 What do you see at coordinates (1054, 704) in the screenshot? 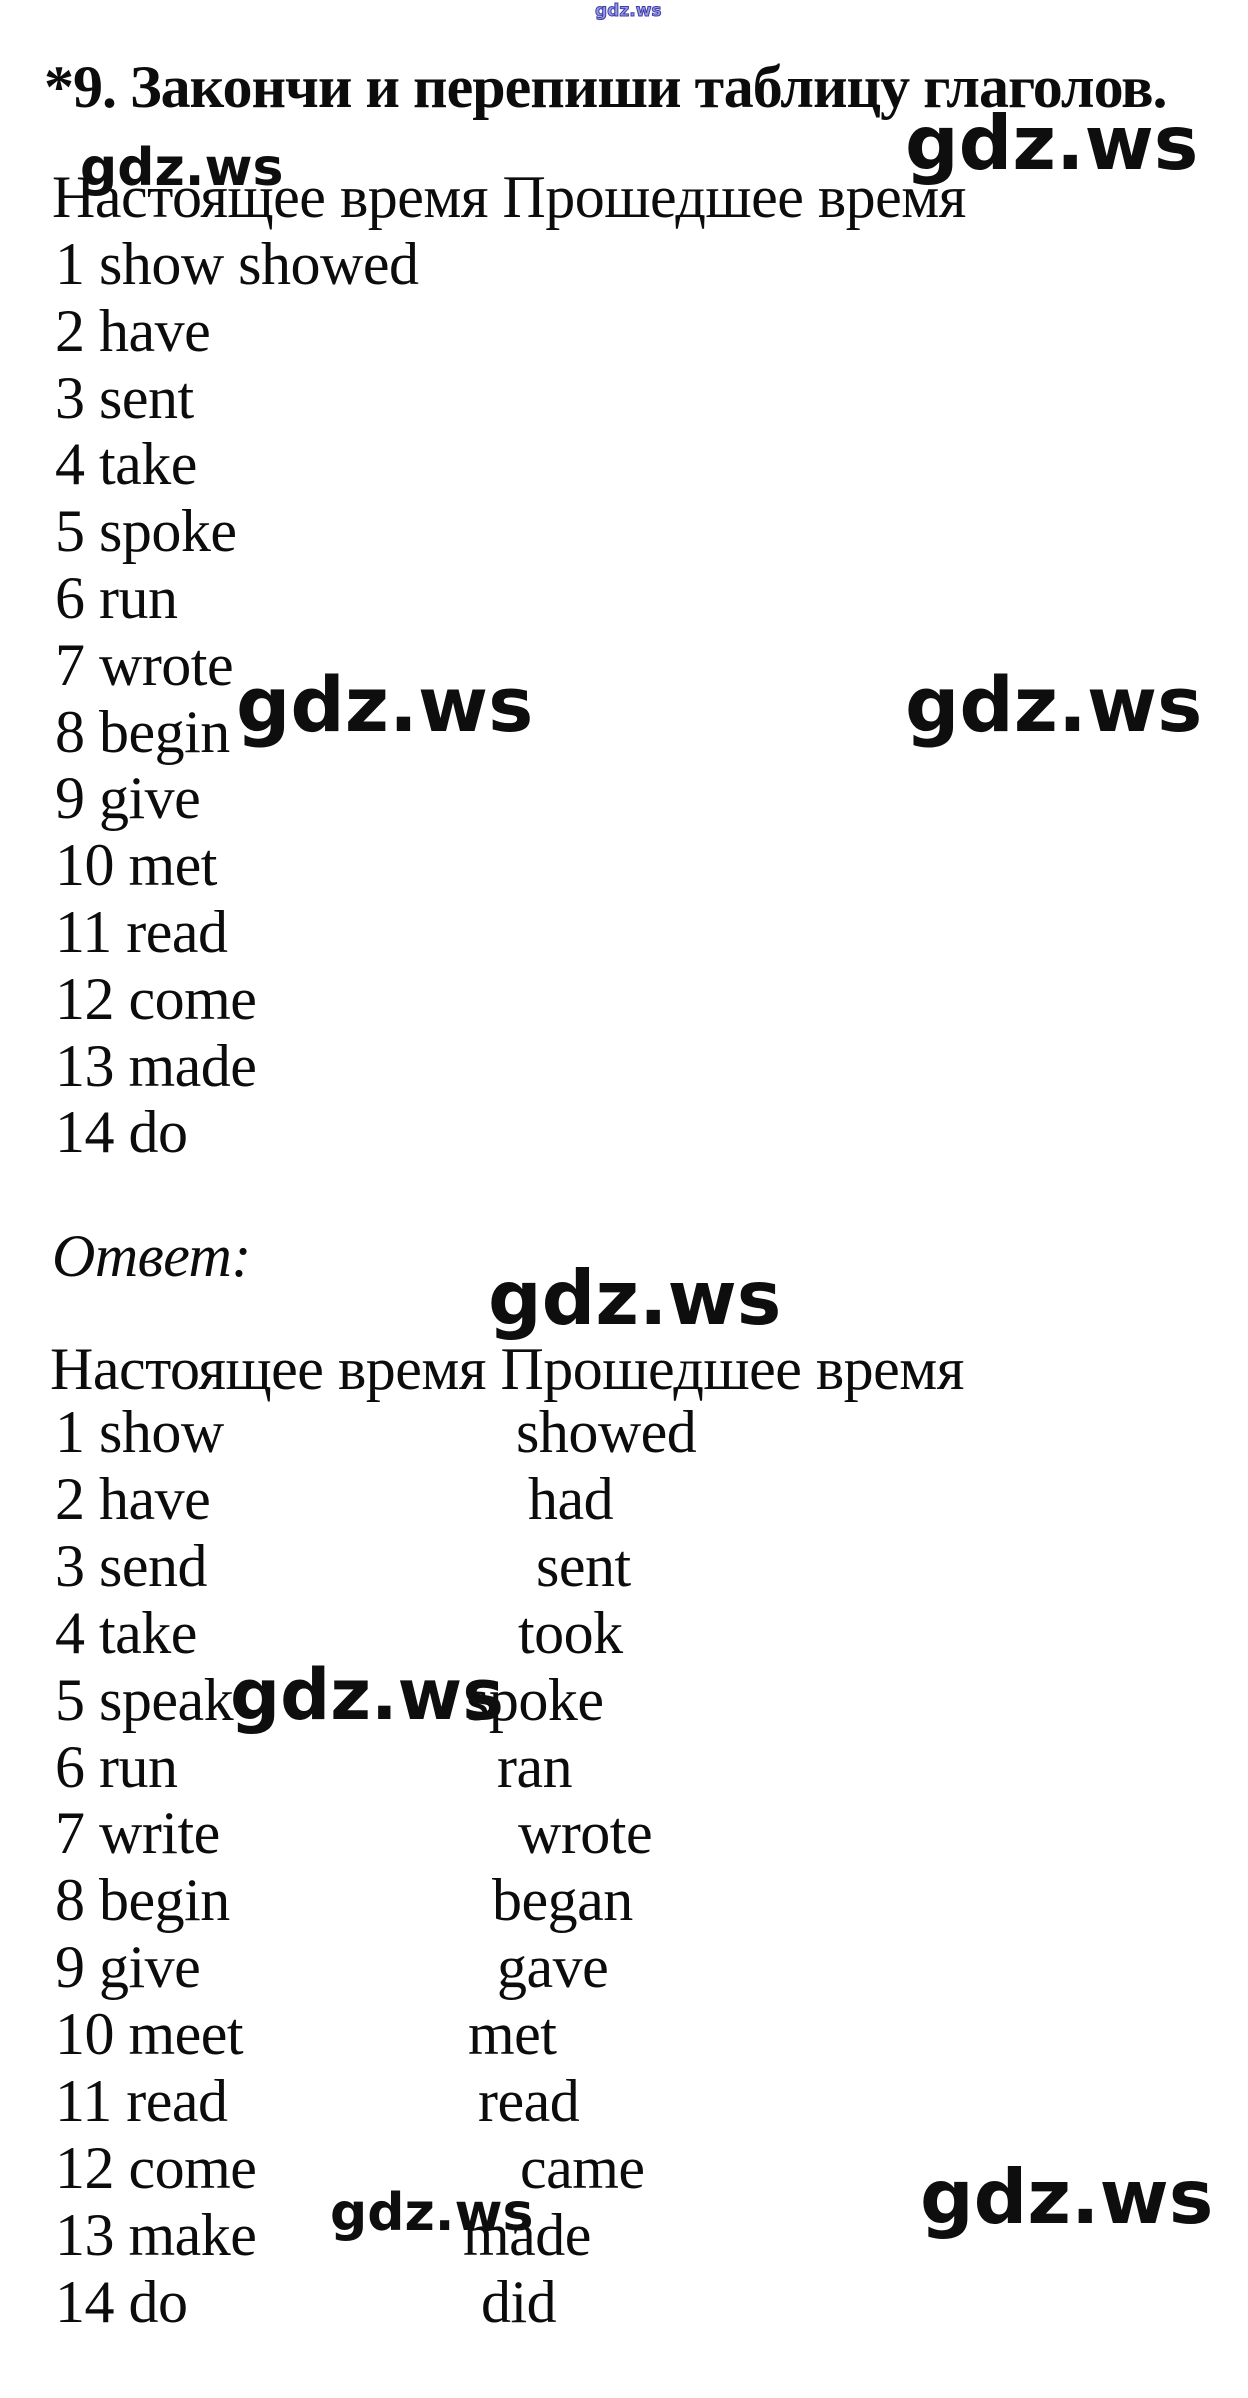
I see `watermark-middle-right: gdz.ws` at bounding box center [1054, 704].